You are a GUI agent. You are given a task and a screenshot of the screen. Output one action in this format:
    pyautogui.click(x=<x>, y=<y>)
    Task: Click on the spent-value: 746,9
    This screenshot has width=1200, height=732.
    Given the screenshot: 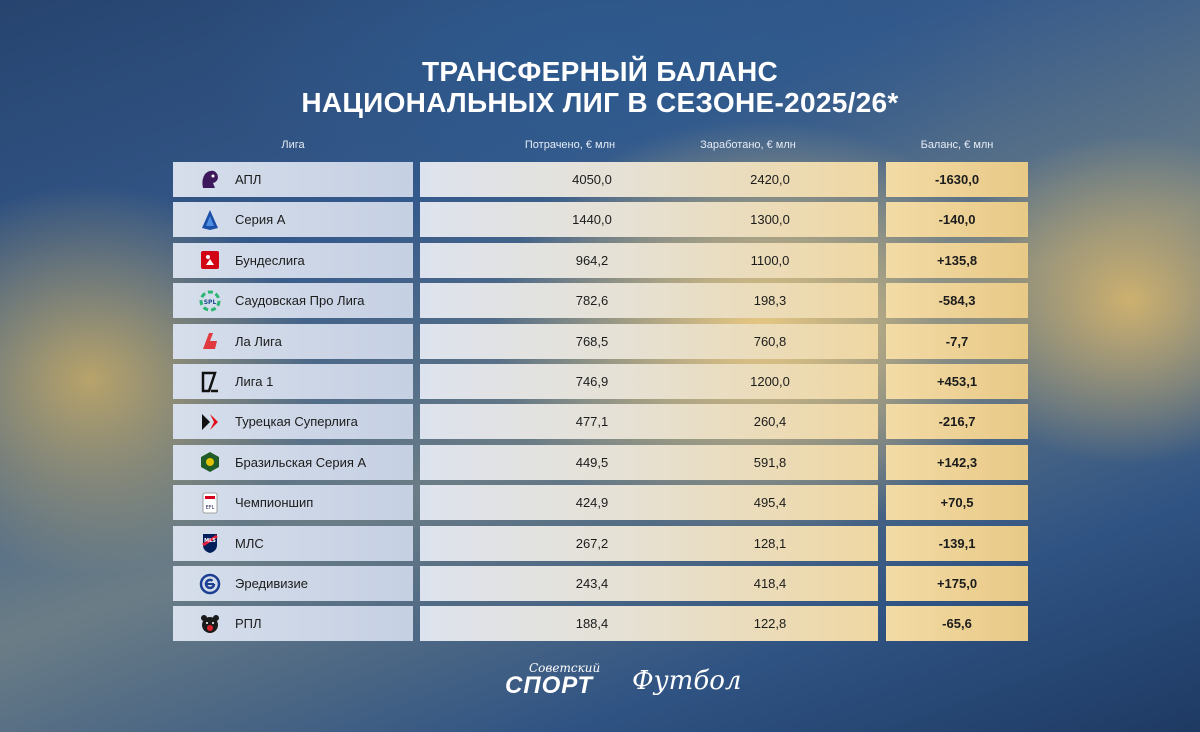 What is the action you would take?
    pyautogui.click(x=592, y=381)
    